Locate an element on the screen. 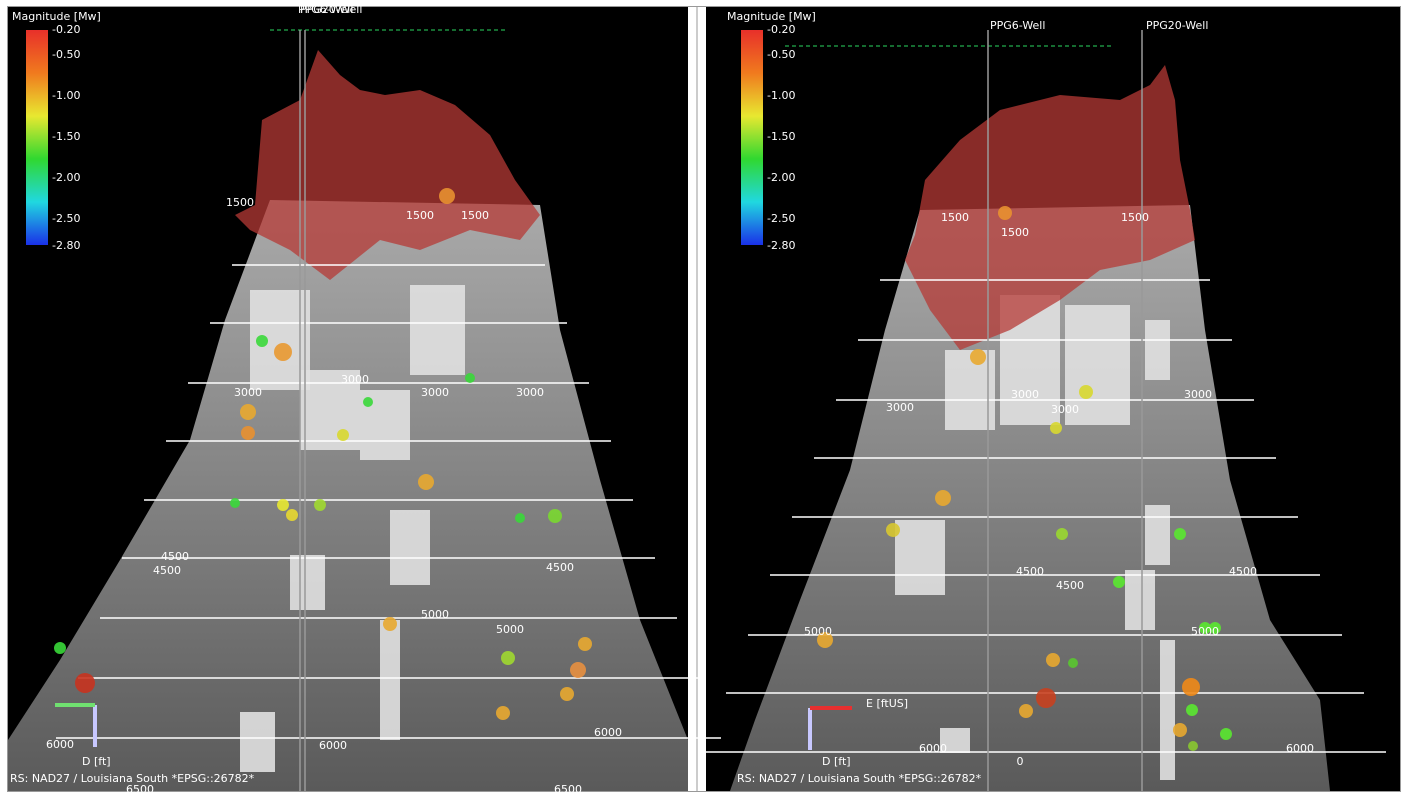 Image resolution: width=1407 pixels, height=794 pixels. depth-label: 0 is located at coordinates (1020, 761).